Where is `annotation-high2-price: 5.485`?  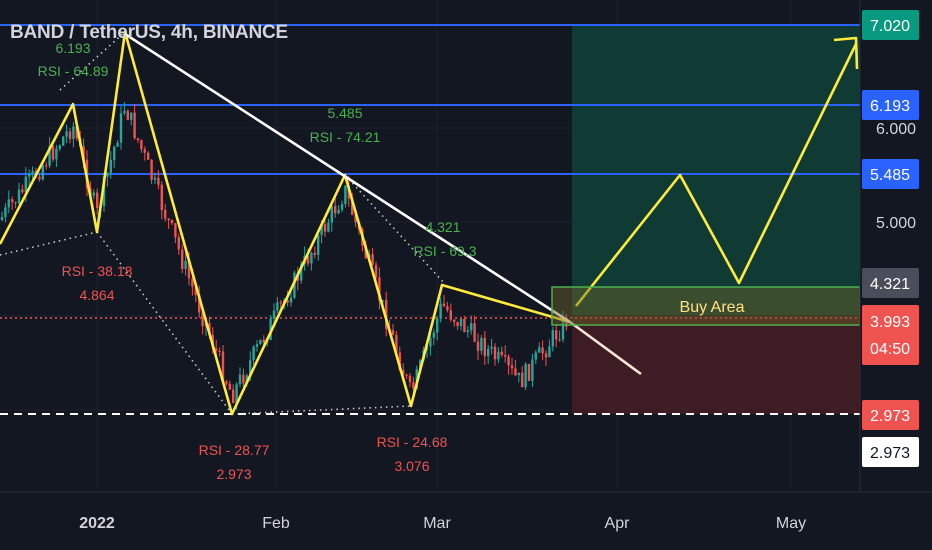 annotation-high2-price: 5.485 is located at coordinates (344, 113).